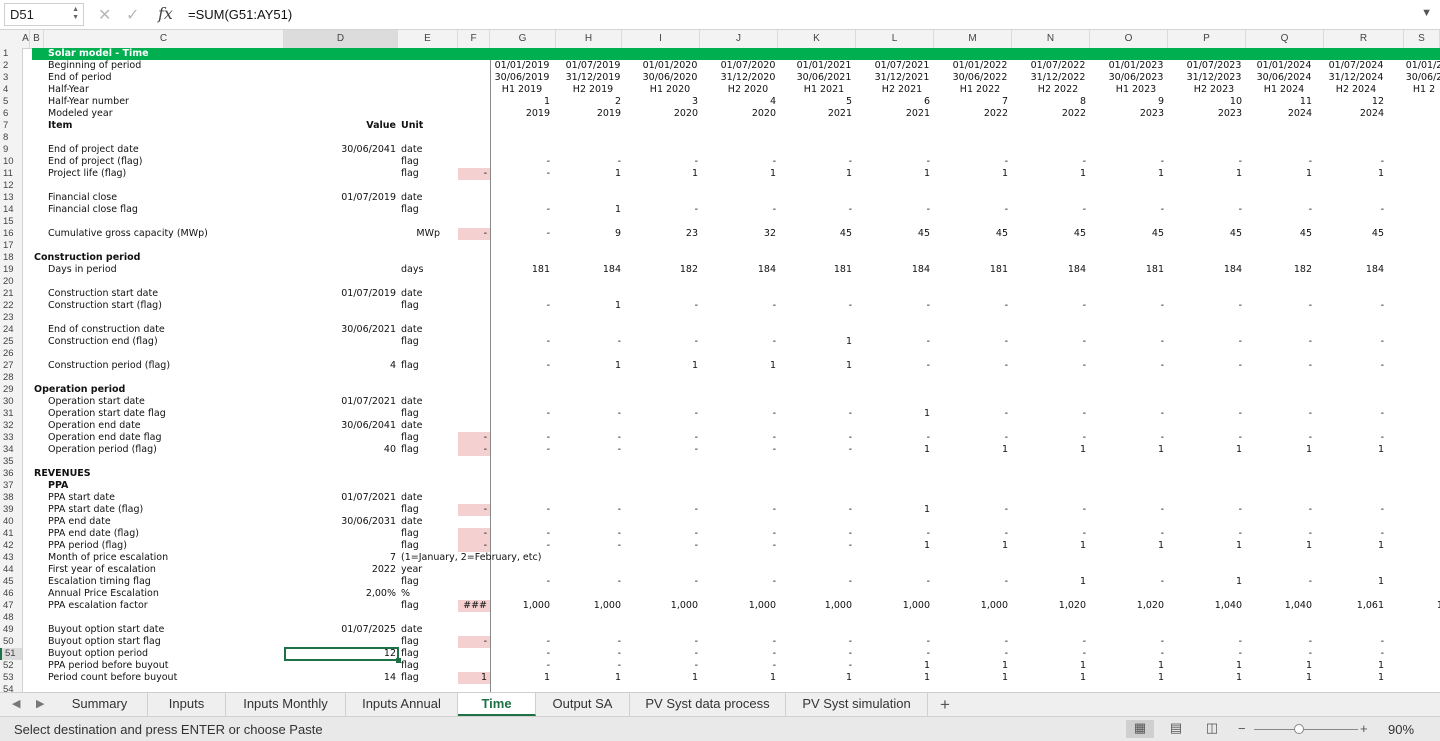 The image size is (1440, 741). I want to click on name-box-spinner-icon: ▲ ▼, so click(75, 13).